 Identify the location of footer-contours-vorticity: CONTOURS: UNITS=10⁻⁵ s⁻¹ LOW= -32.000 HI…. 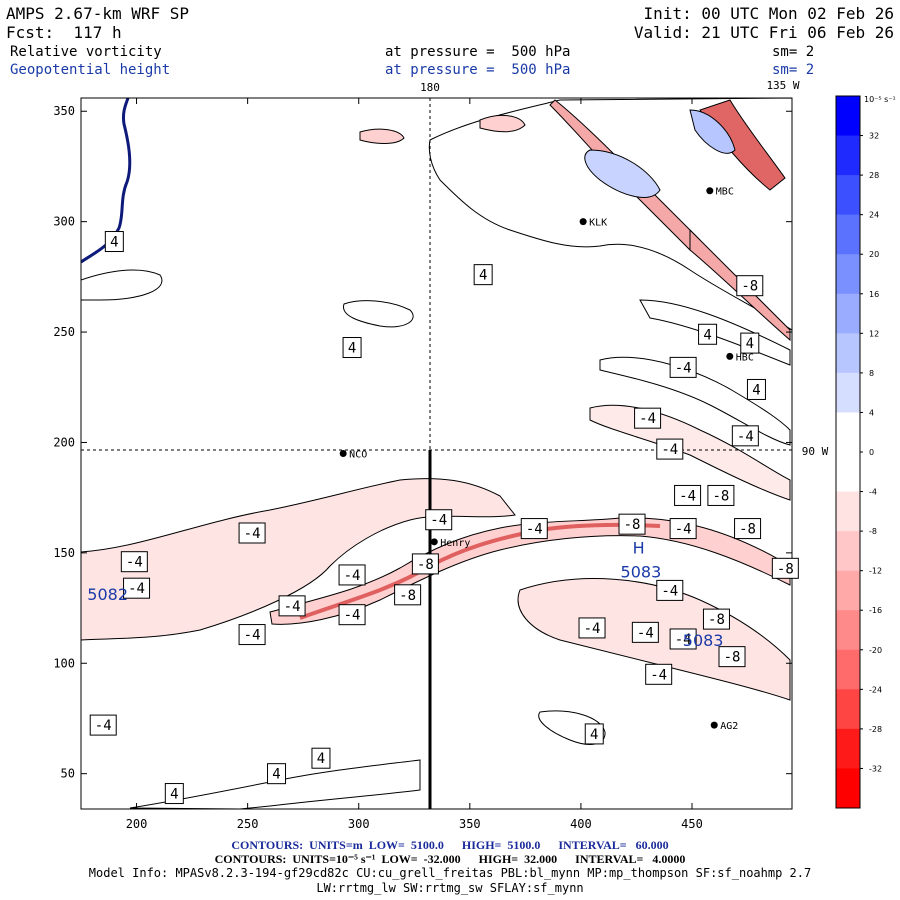
(450, 859).